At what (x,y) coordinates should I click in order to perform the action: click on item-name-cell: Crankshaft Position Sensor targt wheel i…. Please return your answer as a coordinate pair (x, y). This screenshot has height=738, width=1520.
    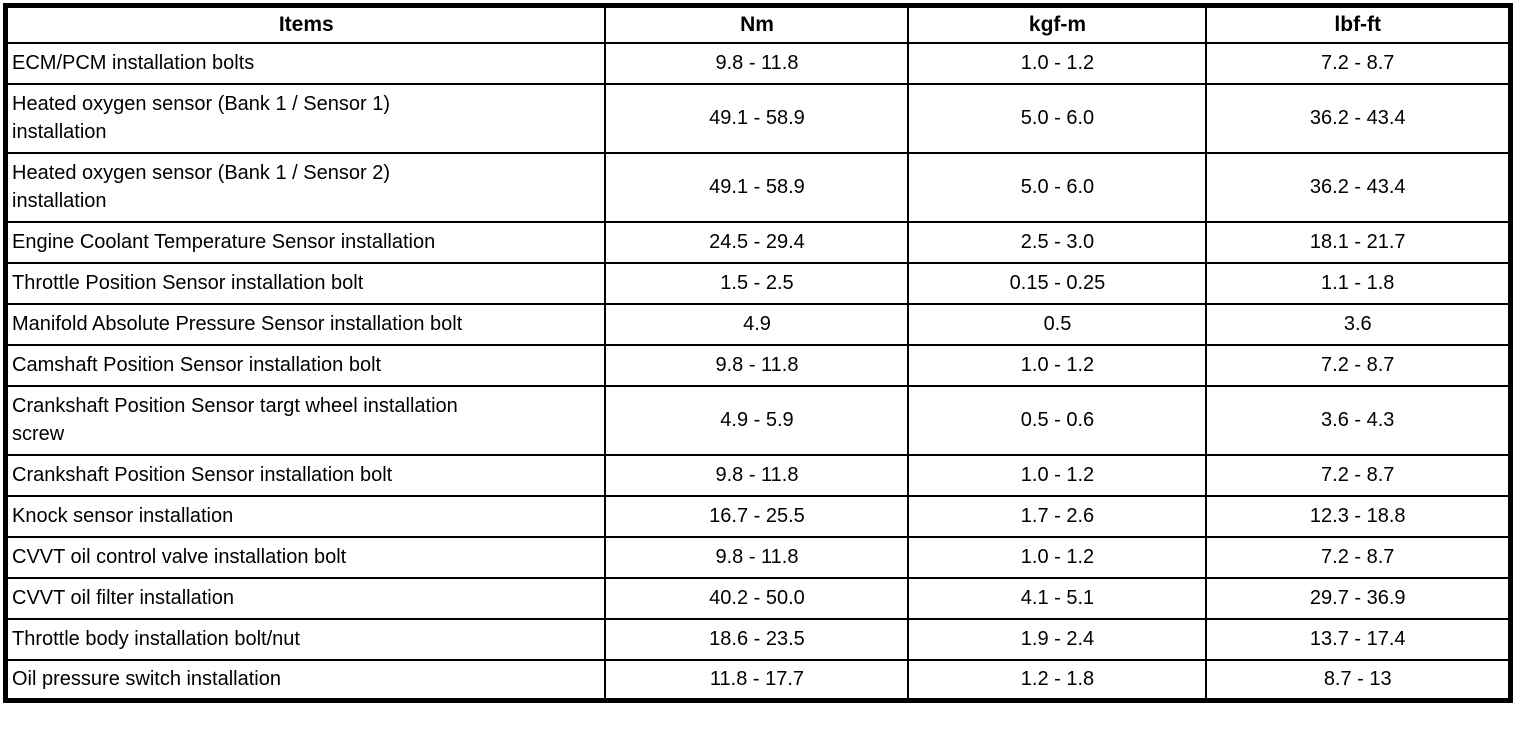
    Looking at the image, I should click on (305, 420).